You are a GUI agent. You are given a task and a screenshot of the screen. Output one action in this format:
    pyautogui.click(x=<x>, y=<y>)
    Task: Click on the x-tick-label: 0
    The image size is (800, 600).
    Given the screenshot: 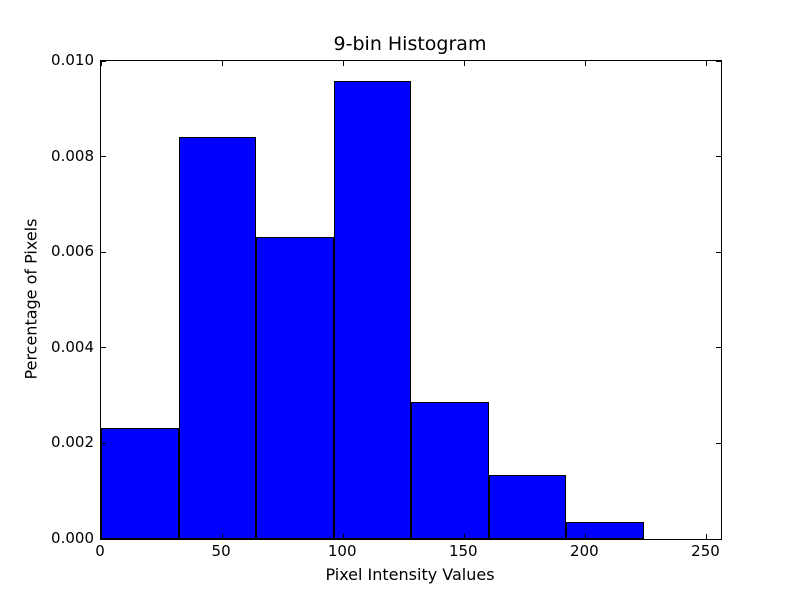 What is the action you would take?
    pyautogui.click(x=100, y=551)
    